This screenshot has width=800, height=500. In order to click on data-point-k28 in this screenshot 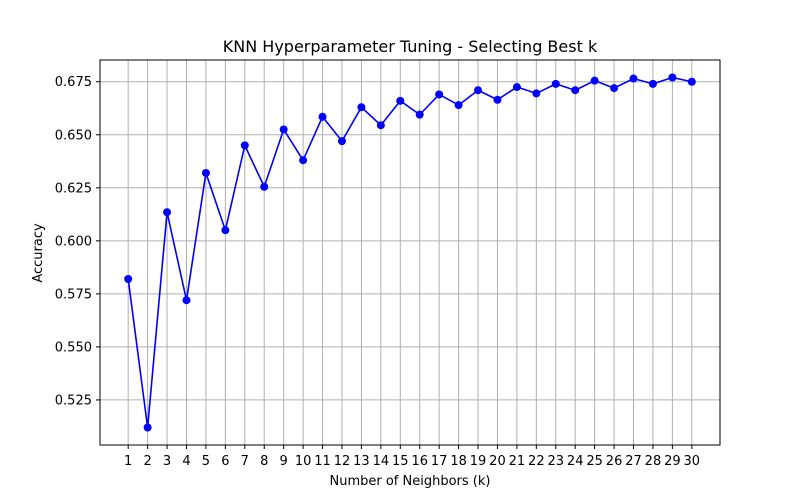, I will do `click(652, 83)`.